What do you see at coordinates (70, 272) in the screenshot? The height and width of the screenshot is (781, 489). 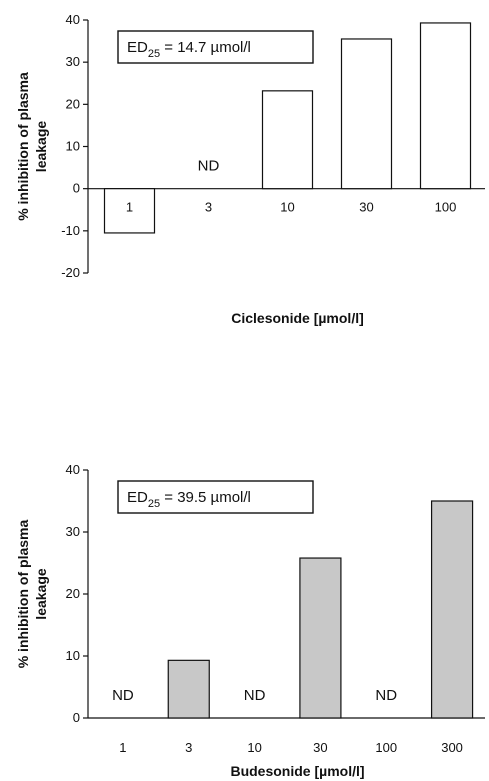 I see `y-tick-label: -20` at bounding box center [70, 272].